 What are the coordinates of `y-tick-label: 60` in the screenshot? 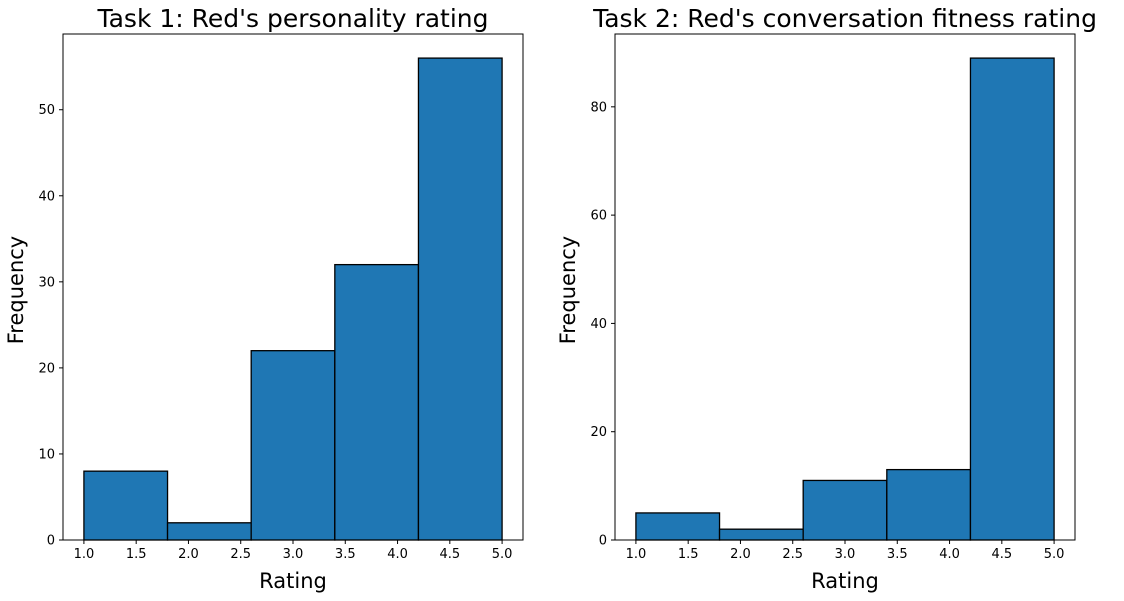 It's located at (598, 216).